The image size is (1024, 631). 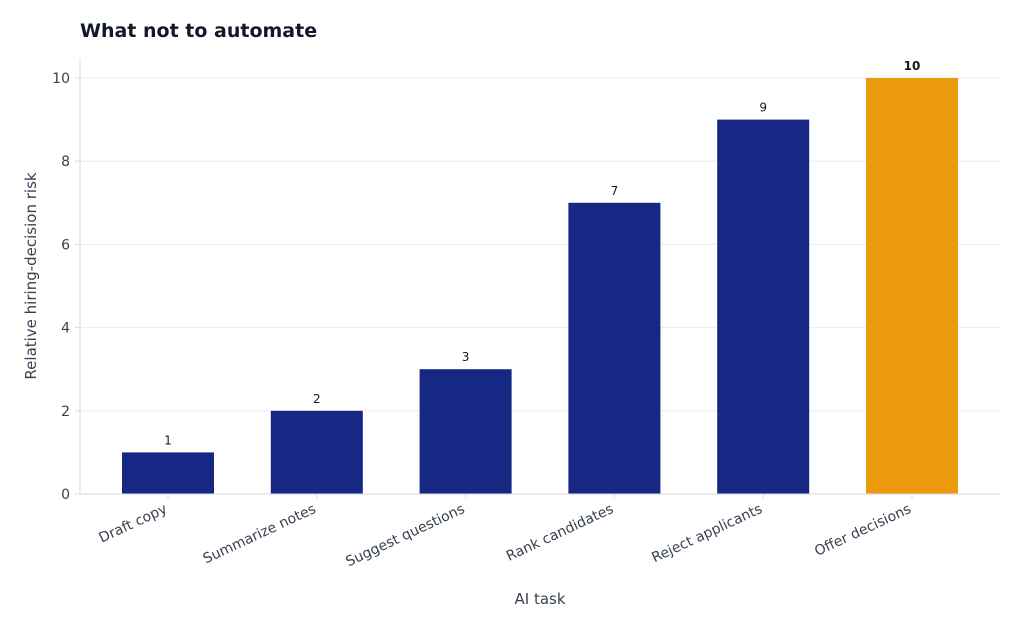 I want to click on y-tick-label: 4, so click(x=65, y=329).